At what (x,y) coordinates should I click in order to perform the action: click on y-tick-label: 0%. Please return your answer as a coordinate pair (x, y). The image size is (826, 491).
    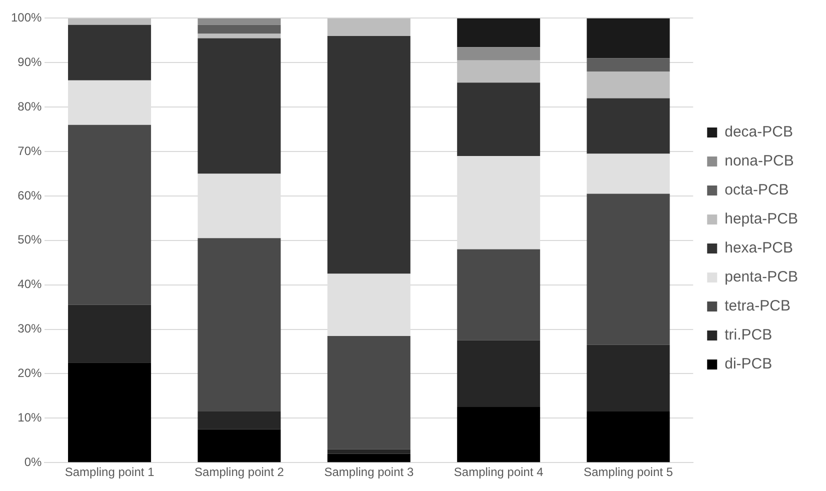
    Looking at the image, I should click on (33, 461).